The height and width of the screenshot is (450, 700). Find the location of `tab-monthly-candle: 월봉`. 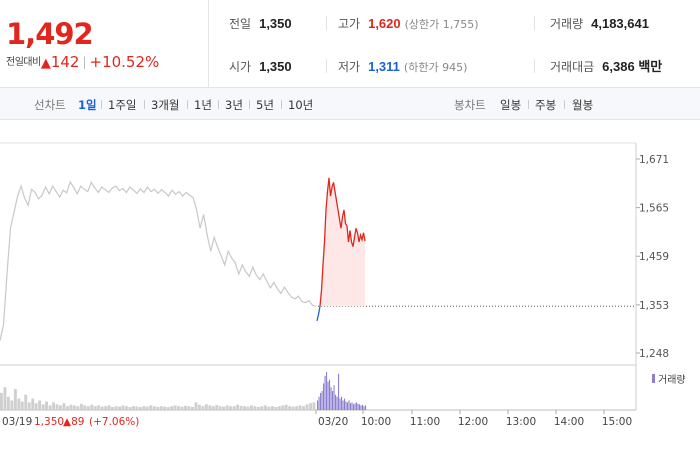

tab-monthly-candle: 월봉 is located at coordinates (583, 105).